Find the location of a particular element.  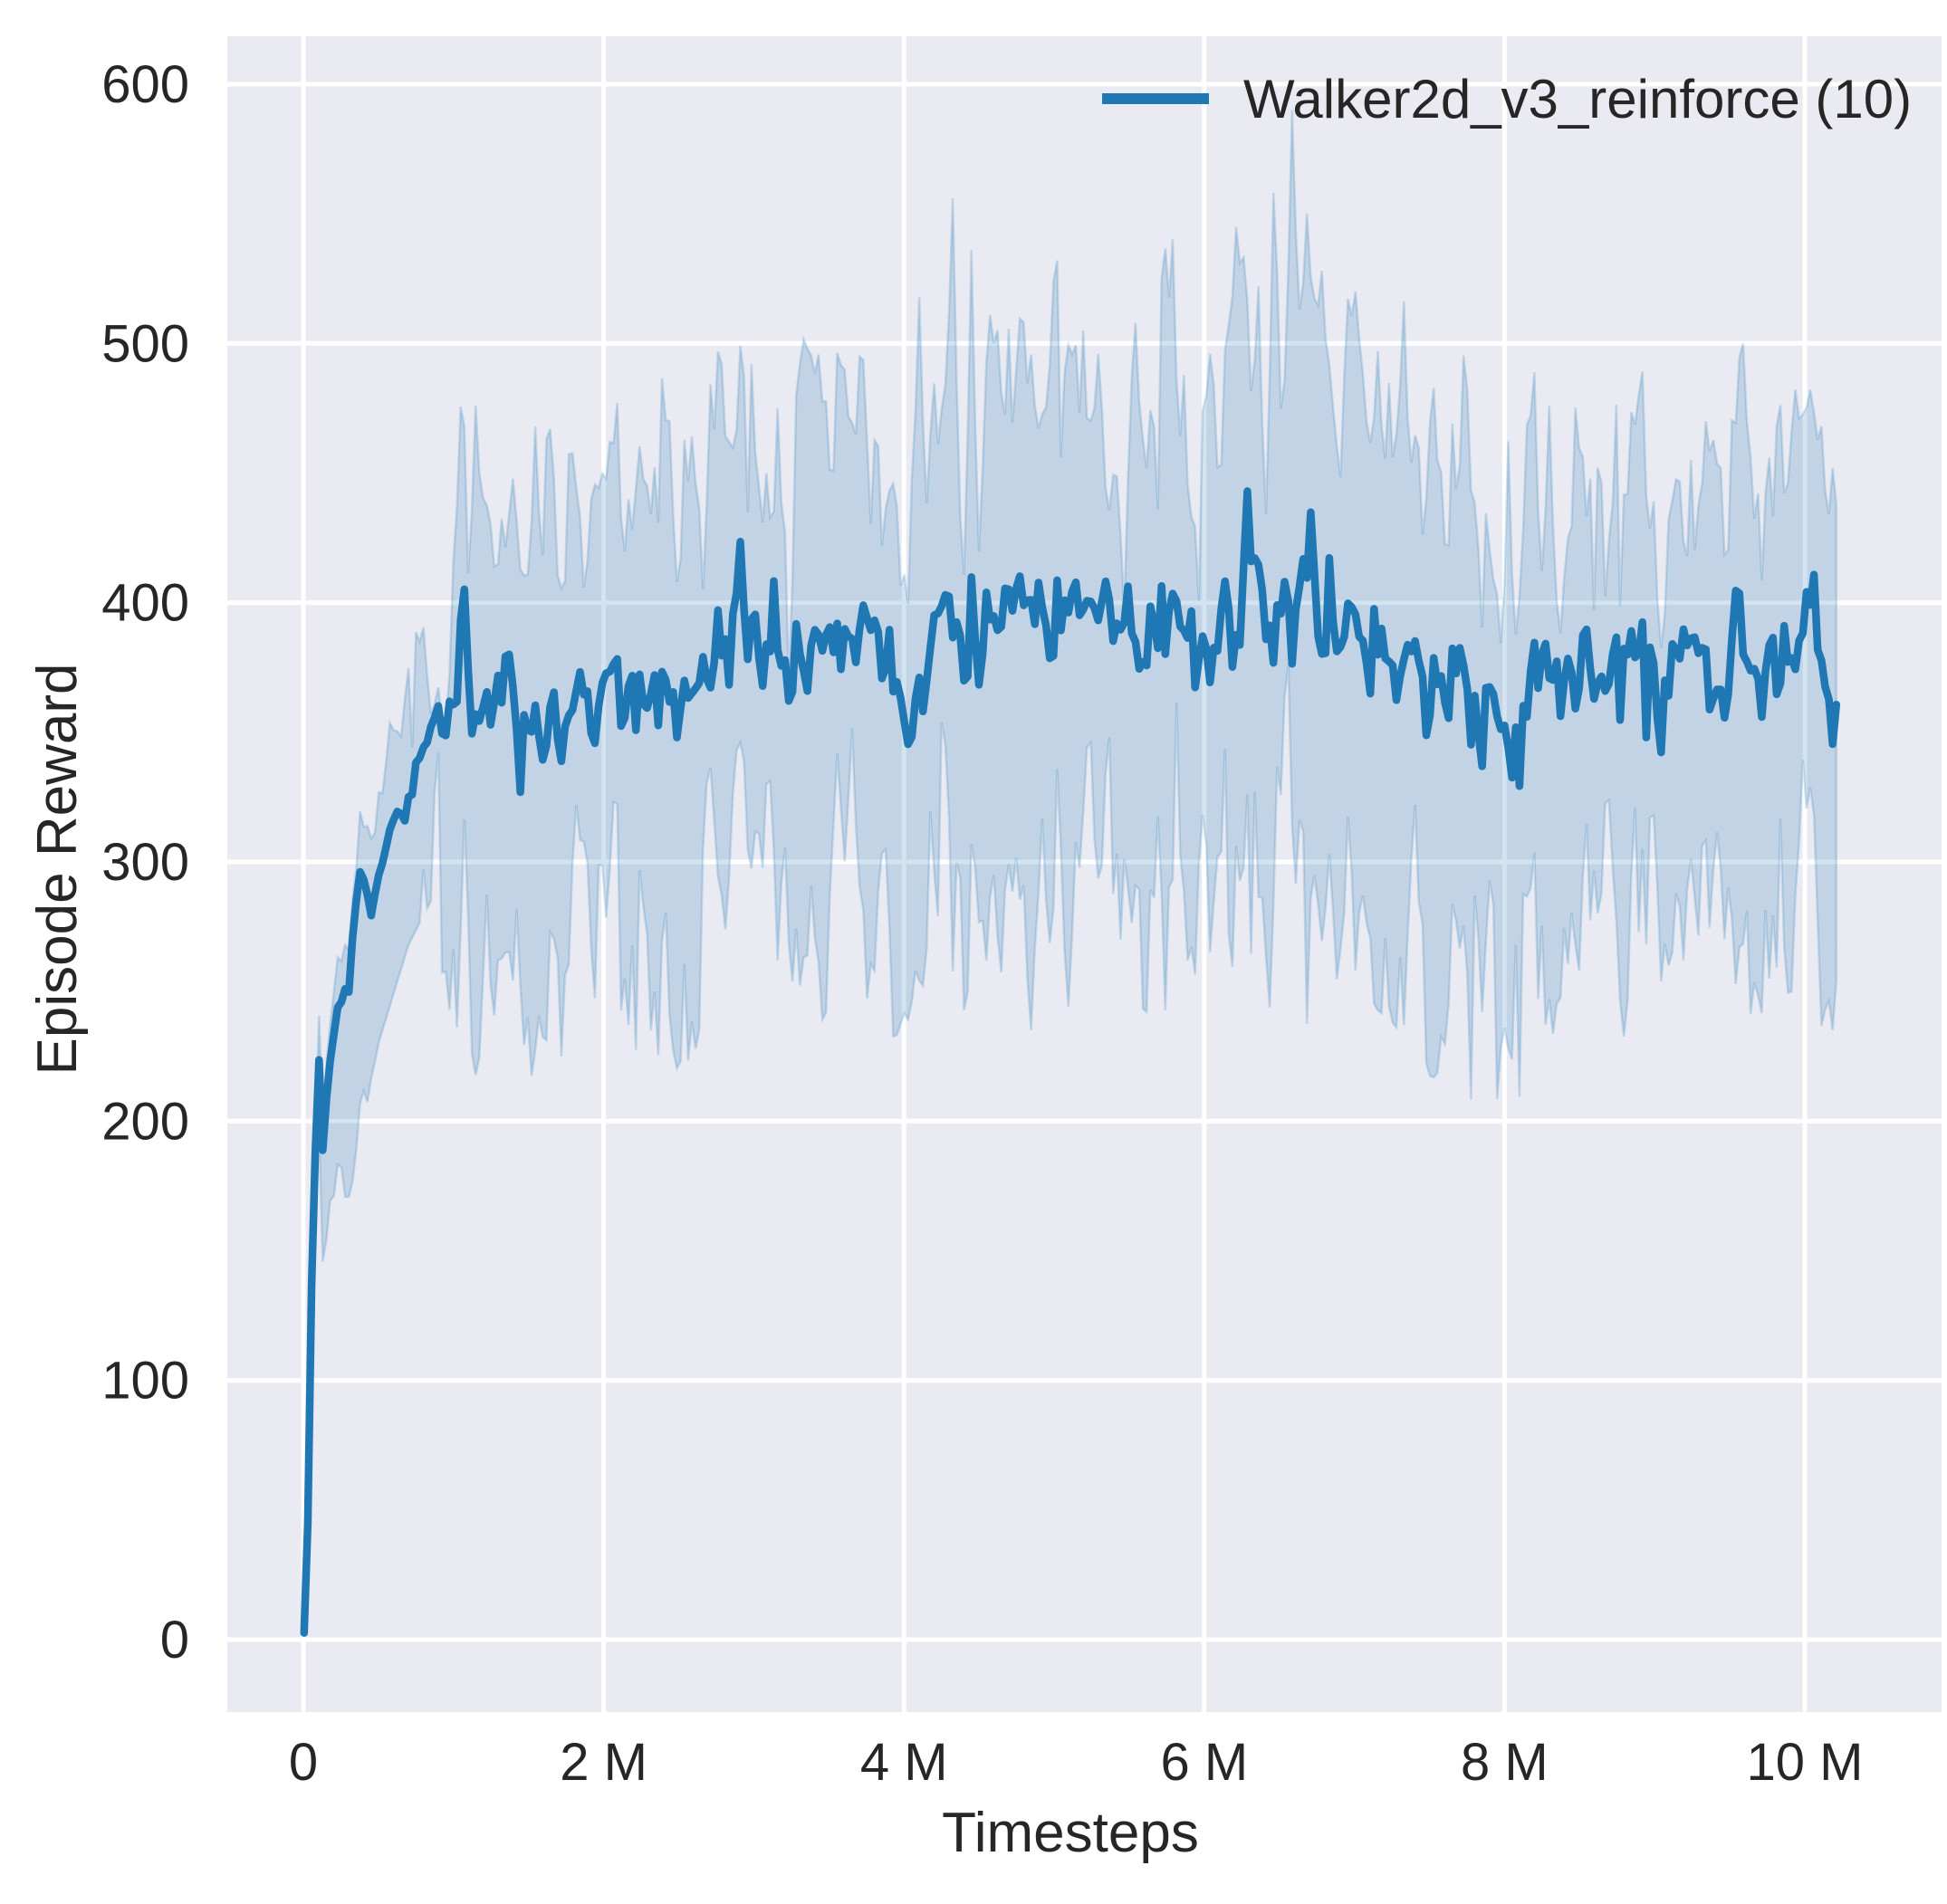

svg-text: 500 is located at coordinates (145, 343).